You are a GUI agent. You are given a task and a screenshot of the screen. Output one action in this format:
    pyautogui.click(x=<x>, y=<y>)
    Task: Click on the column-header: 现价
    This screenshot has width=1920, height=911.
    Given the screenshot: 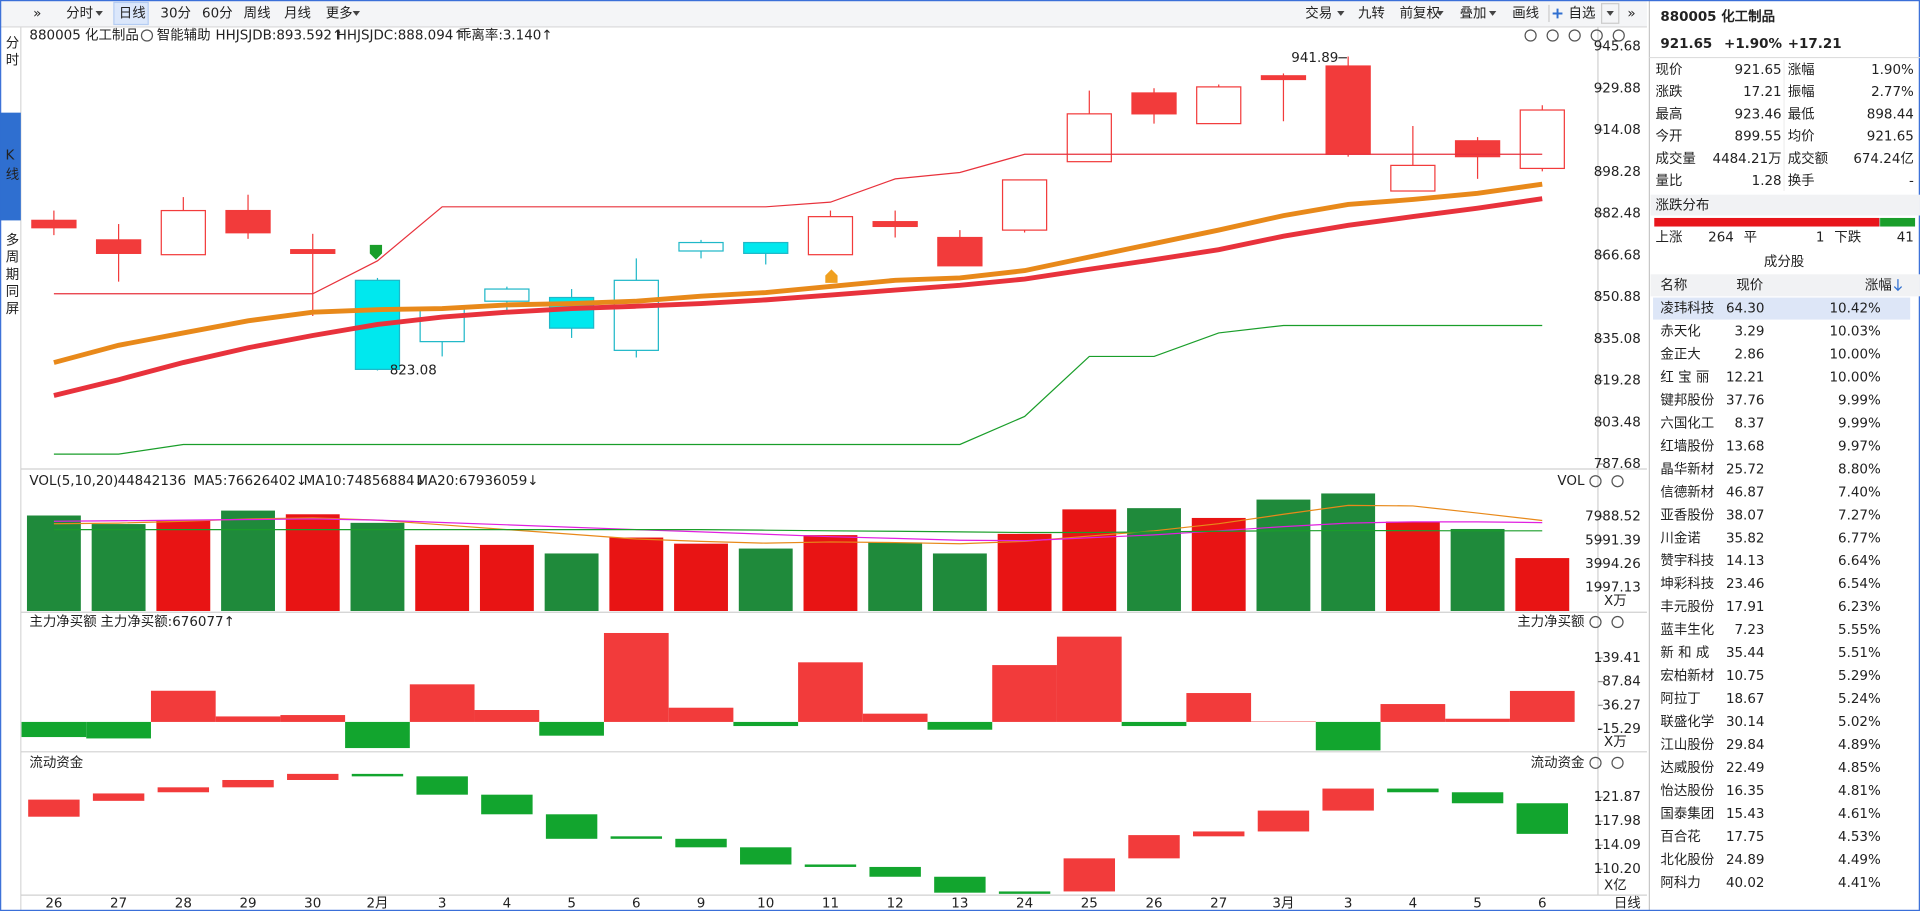 What is the action you would take?
    pyautogui.click(x=1749, y=285)
    